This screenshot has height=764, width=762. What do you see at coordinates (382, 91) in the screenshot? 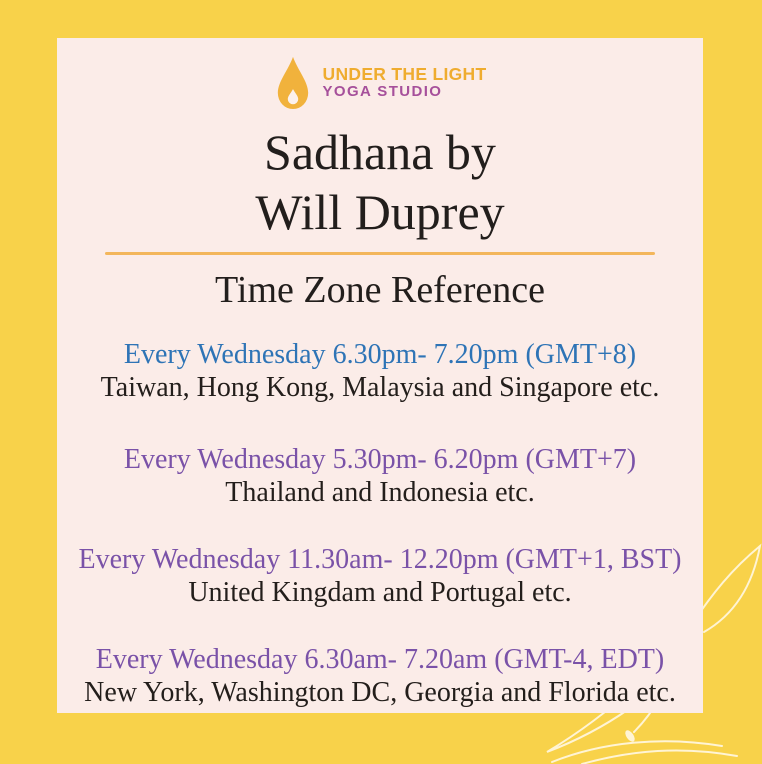
I see `logo-studio-type: YOGA STUDIO` at bounding box center [382, 91].